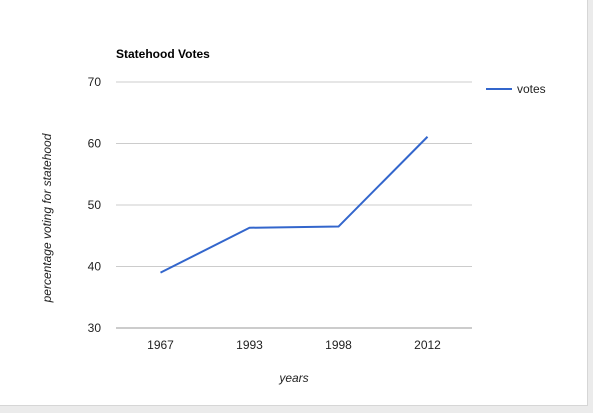 The width and height of the screenshot is (593, 413). What do you see at coordinates (160, 345) in the screenshot?
I see `x-tick-label-1967: 1967` at bounding box center [160, 345].